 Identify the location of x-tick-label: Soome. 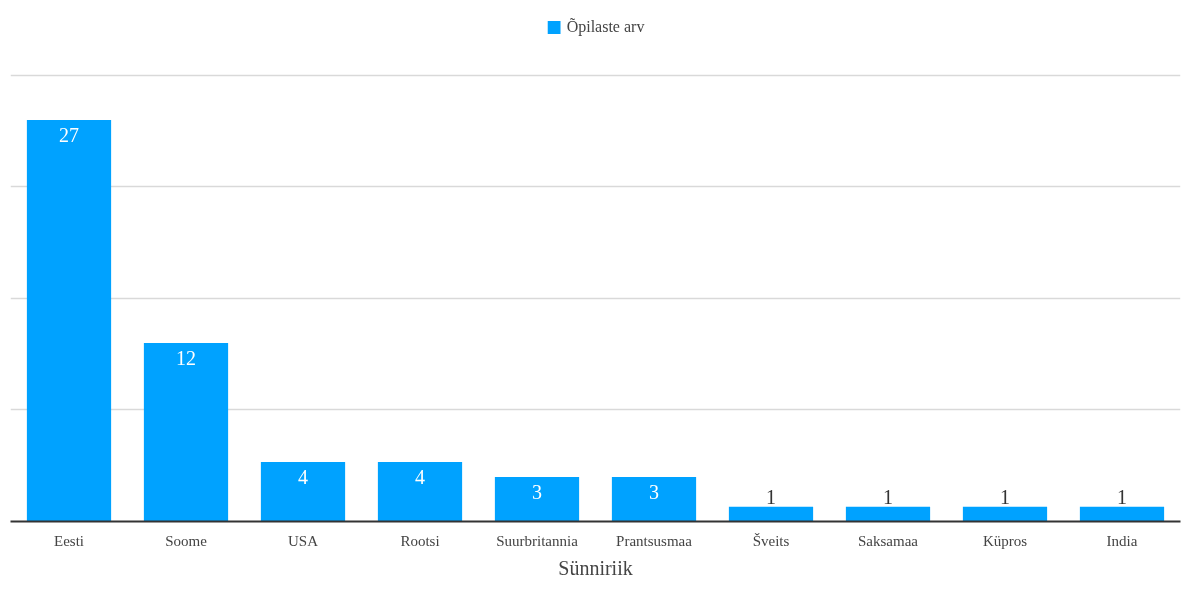
(186, 540).